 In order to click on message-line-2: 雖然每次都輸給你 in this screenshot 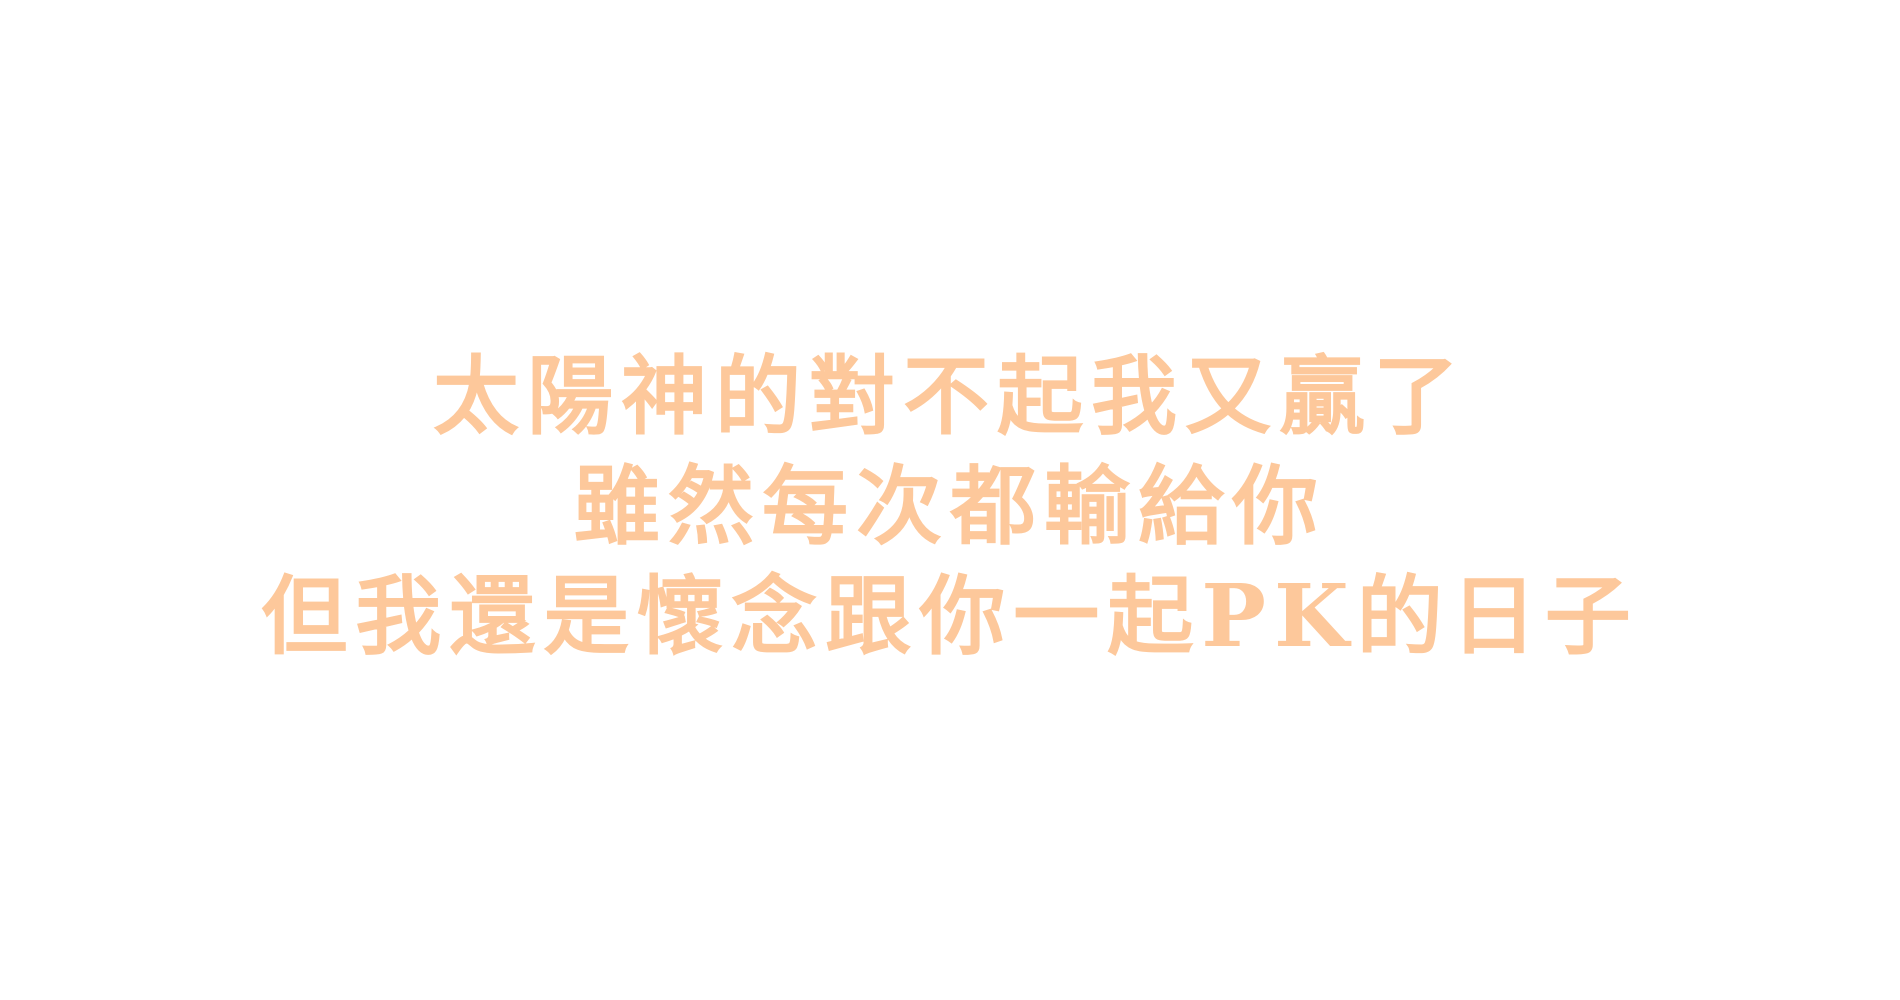, I will do `click(950, 506)`.